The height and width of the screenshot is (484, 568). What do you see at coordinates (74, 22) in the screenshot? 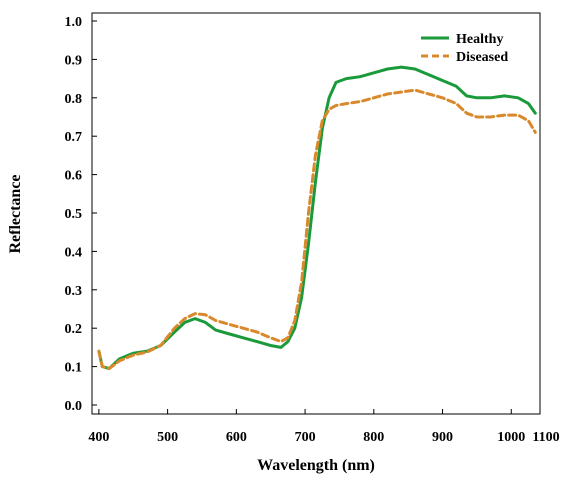
I see `y-tick-label: 1.0` at bounding box center [74, 22].